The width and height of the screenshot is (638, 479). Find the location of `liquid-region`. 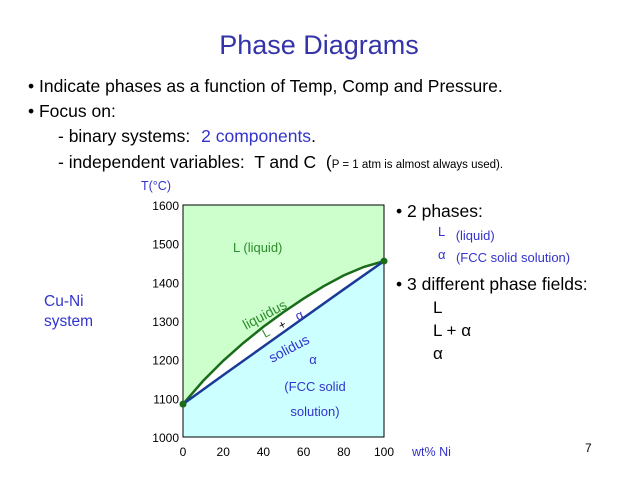

liquid-region is located at coordinates (283, 305).